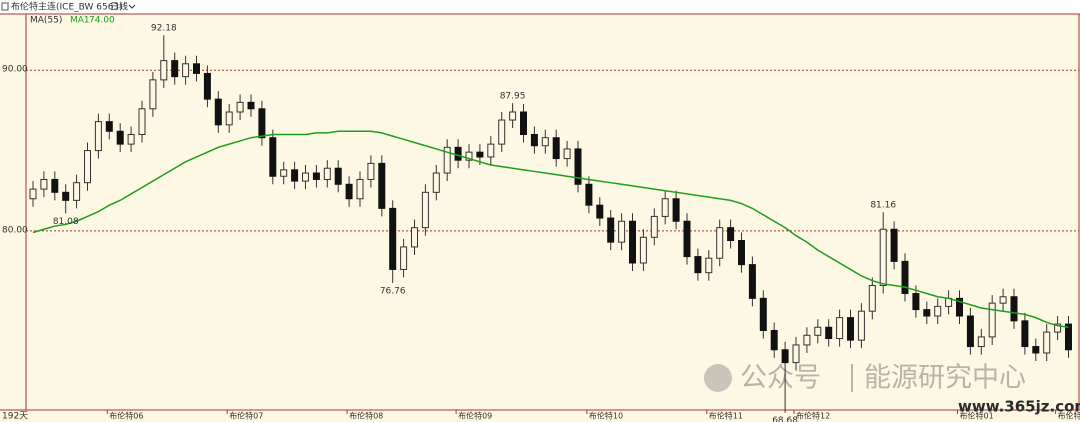 The image size is (1080, 422). Describe the element at coordinates (66, 222) in the screenshot. I see `extreme-label: 81.08` at that location.